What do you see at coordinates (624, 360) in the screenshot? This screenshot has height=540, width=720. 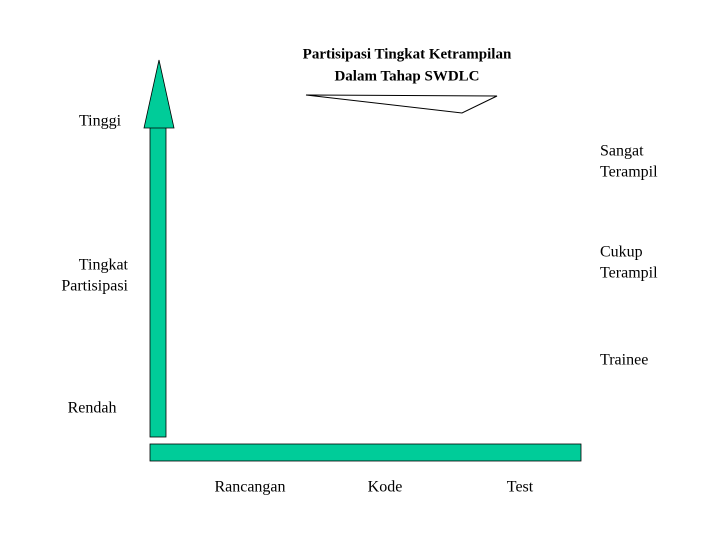 I see `level-label: Trainee` at bounding box center [624, 360].